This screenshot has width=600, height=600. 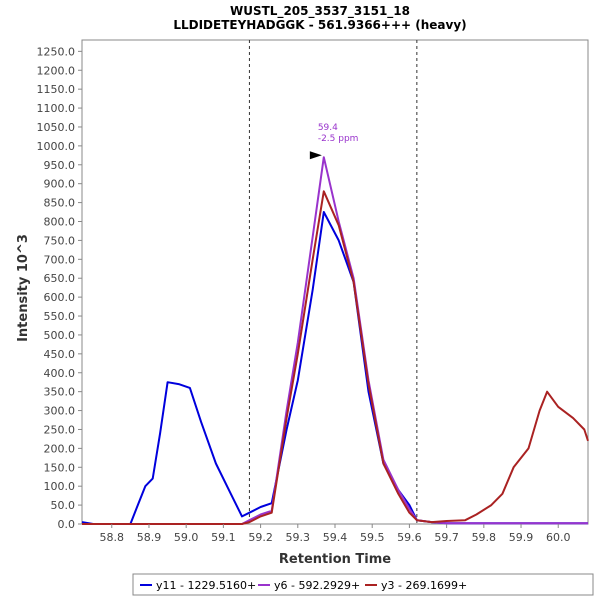 What do you see at coordinates (60, 259) in the screenshot?
I see `y-tick-label: 700.0` at bounding box center [60, 259].